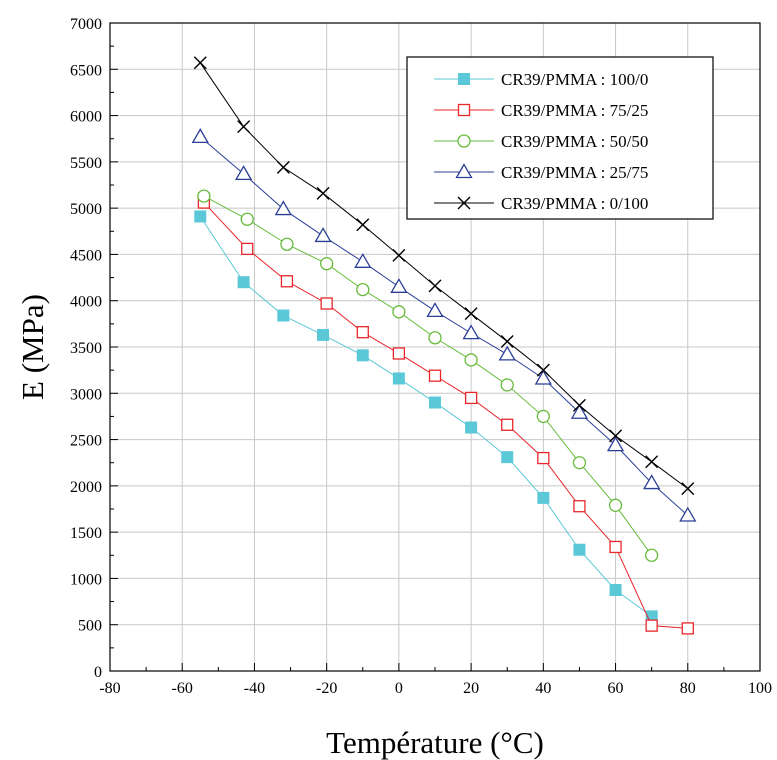 This screenshot has width=777, height=760. What do you see at coordinates (86, 117) in the screenshot?
I see `y-tick-label: 6000` at bounding box center [86, 117].